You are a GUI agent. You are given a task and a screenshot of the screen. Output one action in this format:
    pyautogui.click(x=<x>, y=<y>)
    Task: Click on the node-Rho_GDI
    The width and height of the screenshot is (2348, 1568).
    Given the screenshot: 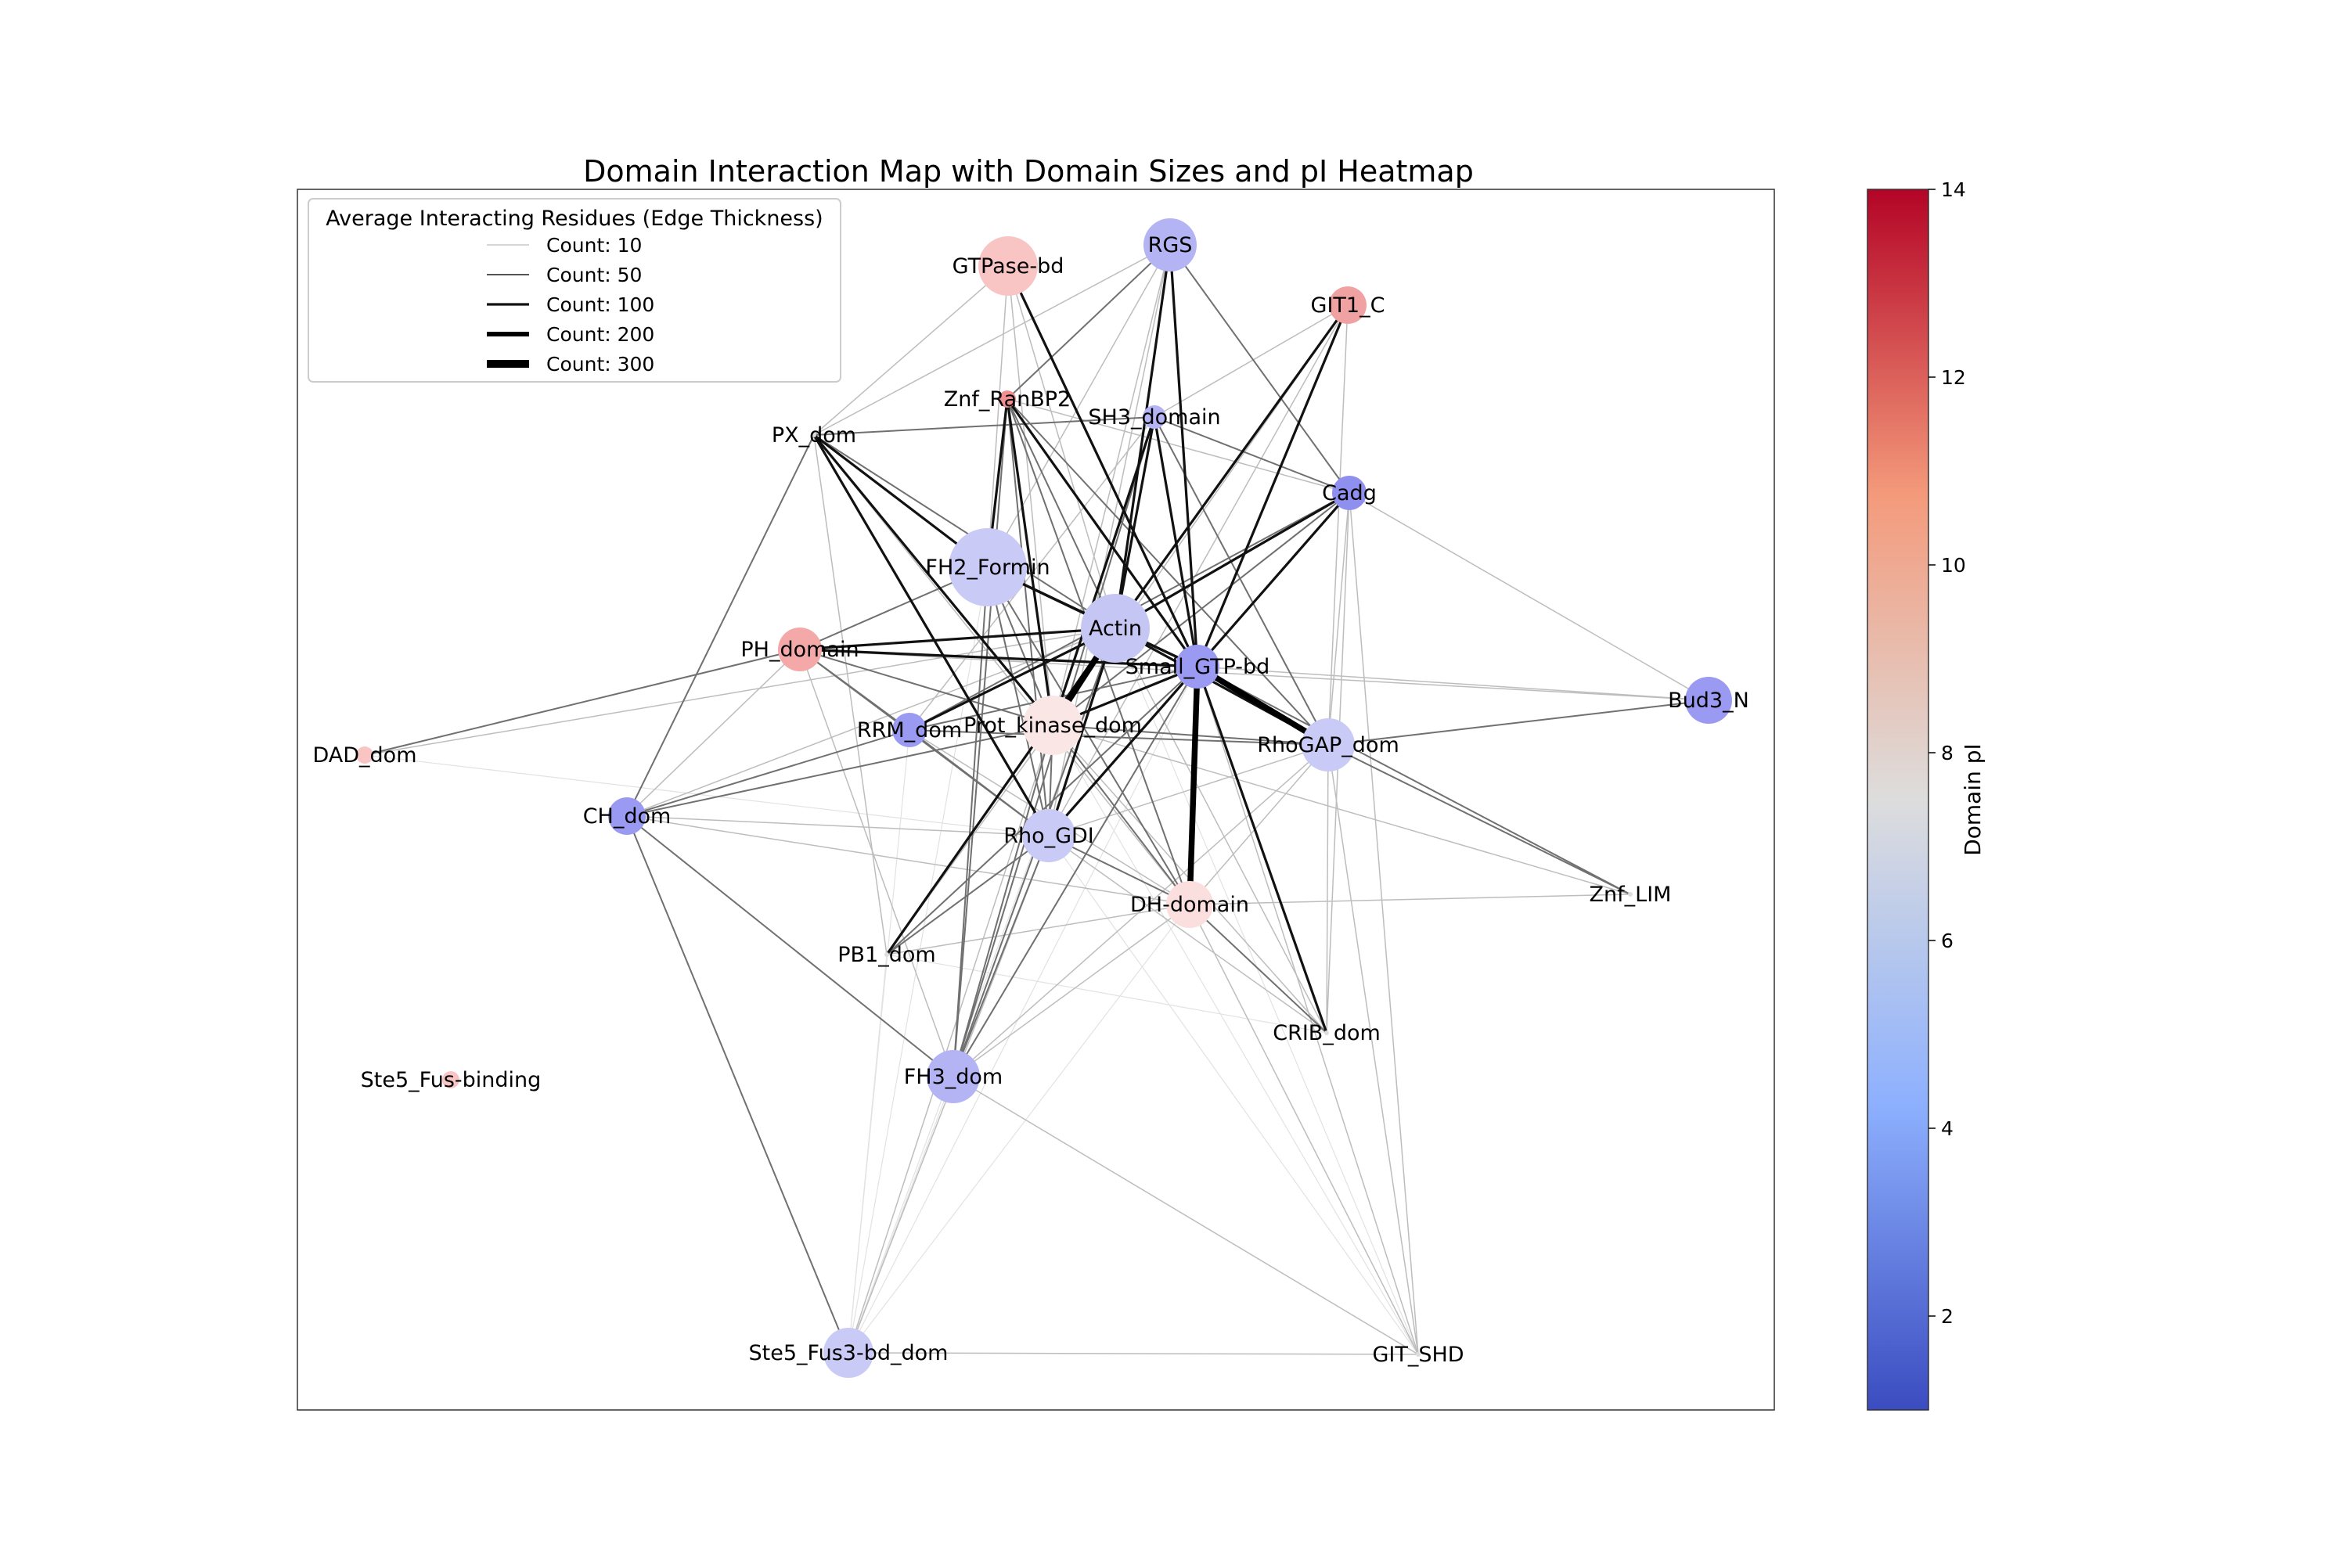 What is the action you would take?
    pyautogui.click(x=1048, y=836)
    